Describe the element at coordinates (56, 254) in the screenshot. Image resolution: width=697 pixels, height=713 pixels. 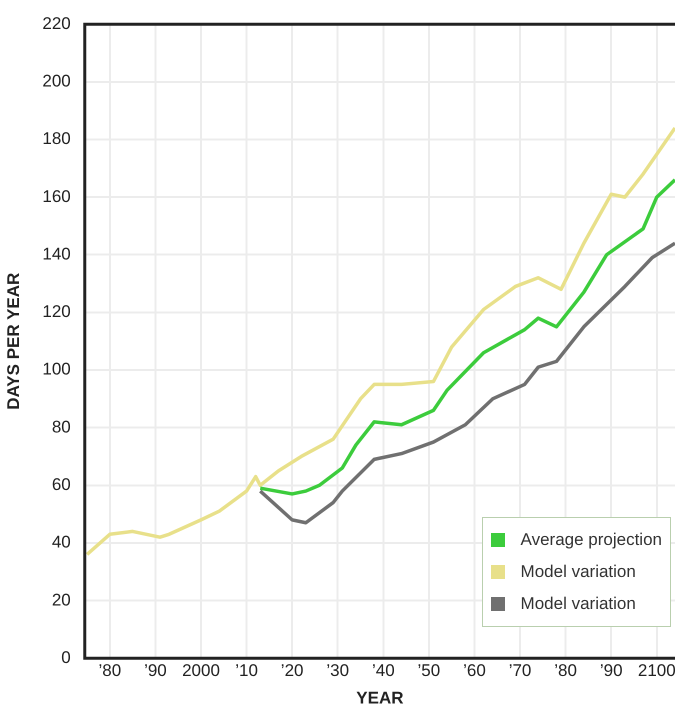
I see `y-tick-label: 140` at that location.